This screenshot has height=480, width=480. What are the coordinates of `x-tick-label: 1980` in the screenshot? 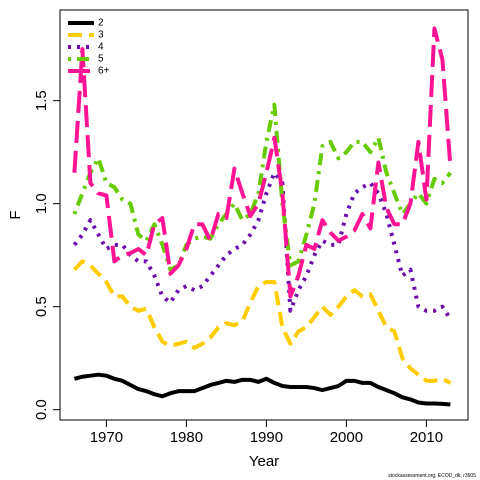 It's located at (186, 437).